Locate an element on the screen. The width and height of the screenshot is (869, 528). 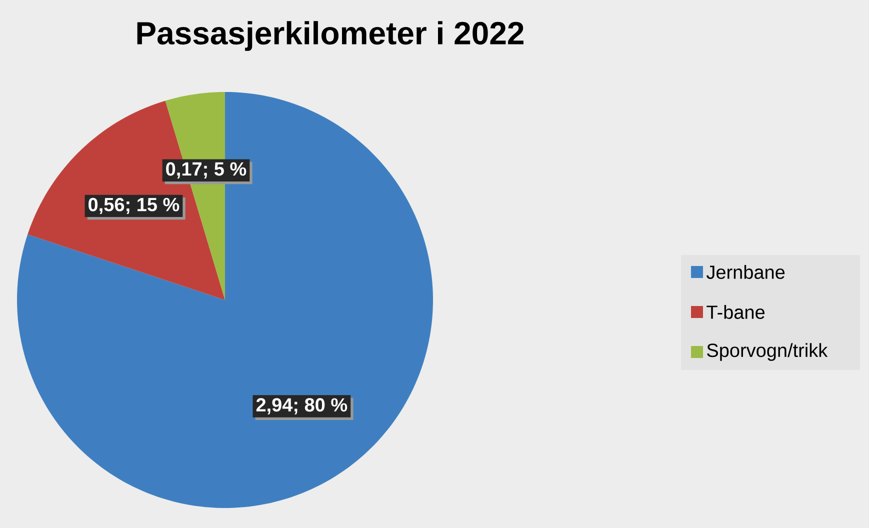
chart-title: Passasjerkilometer i 2022 is located at coordinates (330, 36).